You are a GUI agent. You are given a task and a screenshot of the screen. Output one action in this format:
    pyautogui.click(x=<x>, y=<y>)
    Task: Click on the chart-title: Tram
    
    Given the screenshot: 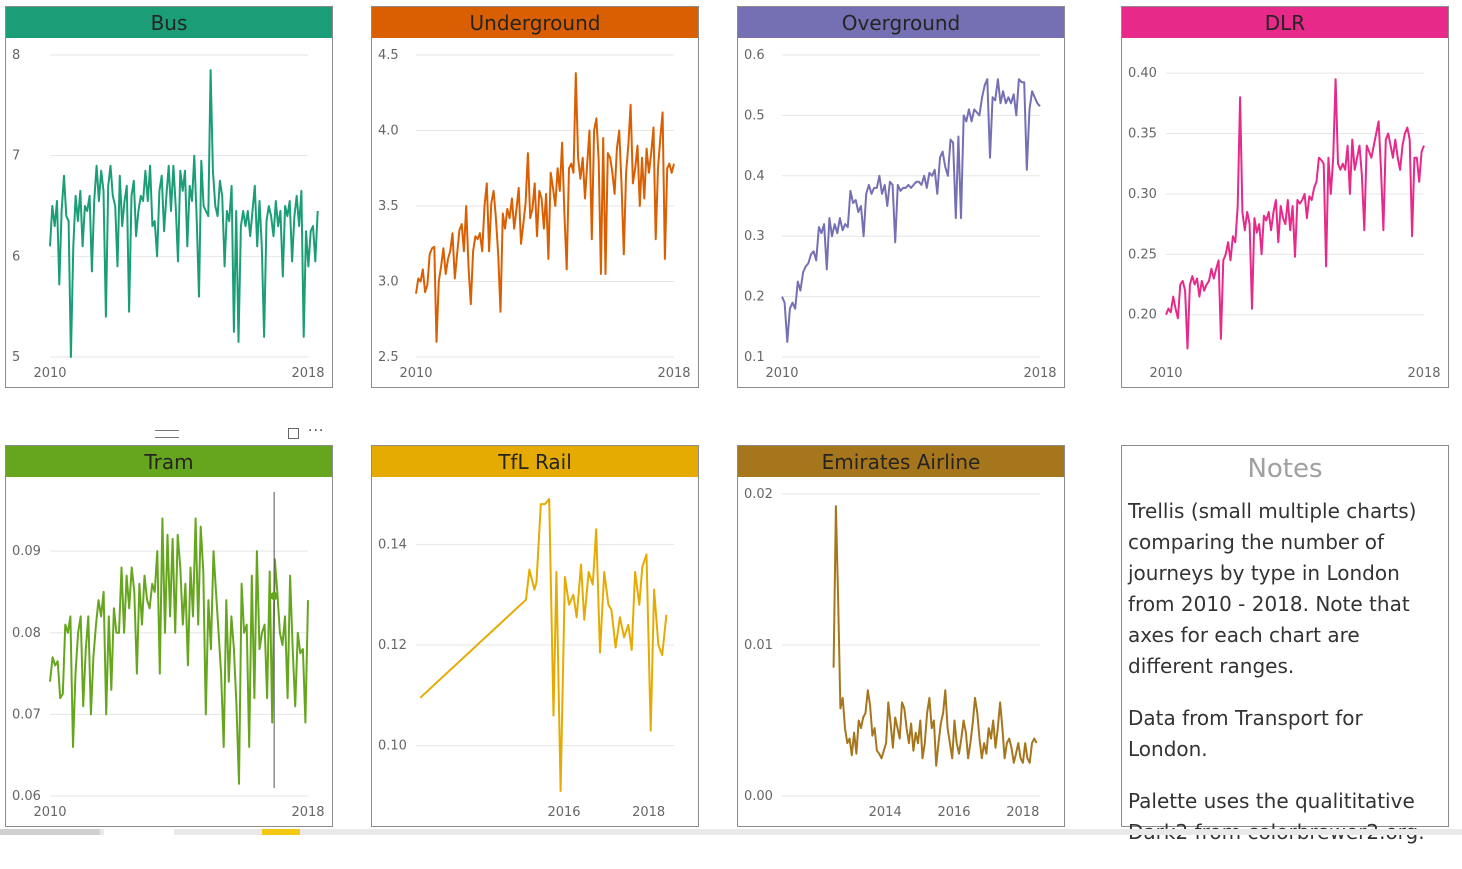 What is the action you would take?
    pyautogui.click(x=169, y=461)
    